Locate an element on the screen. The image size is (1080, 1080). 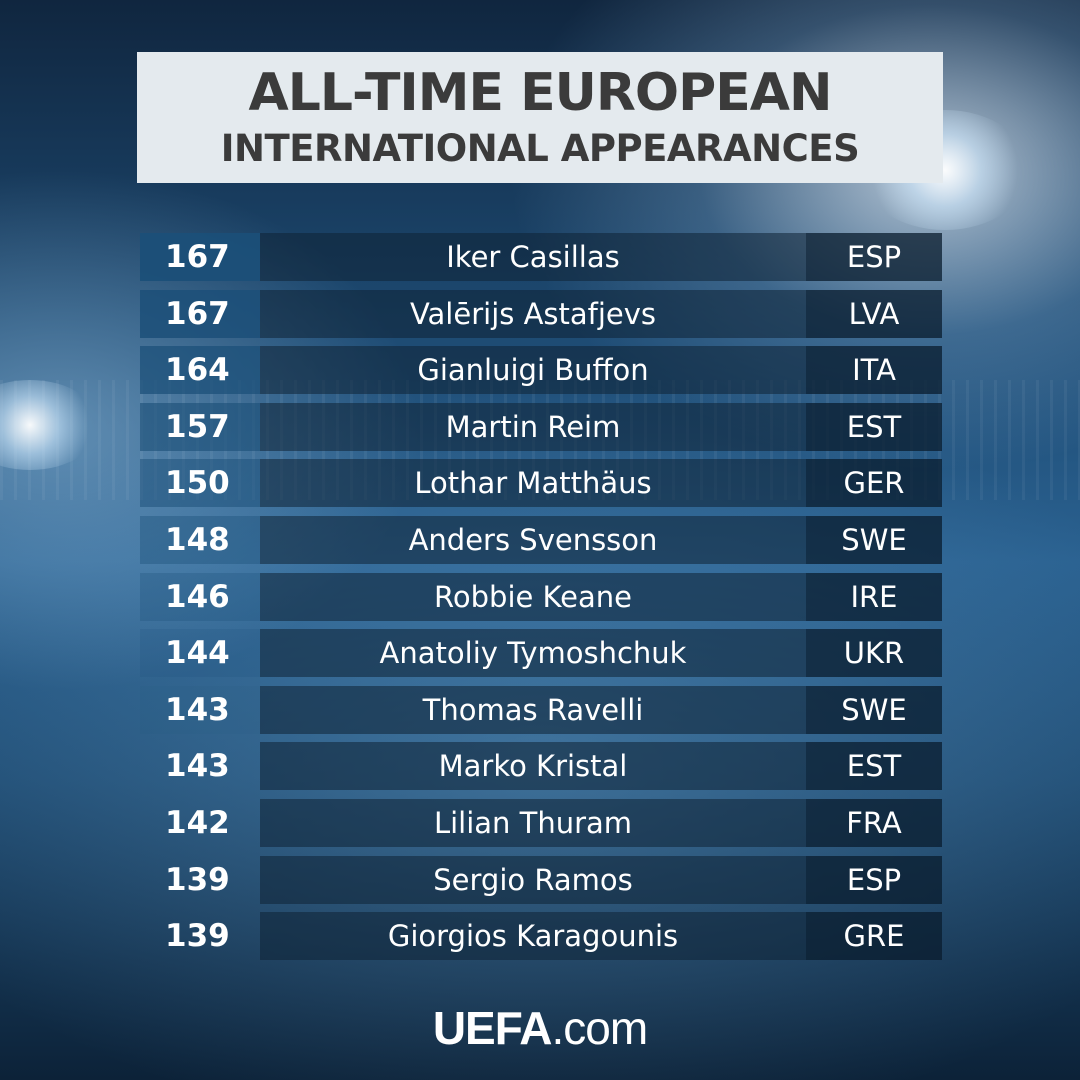
table-row: 167 Iker Casillas ESP is located at coordinates (541, 257).